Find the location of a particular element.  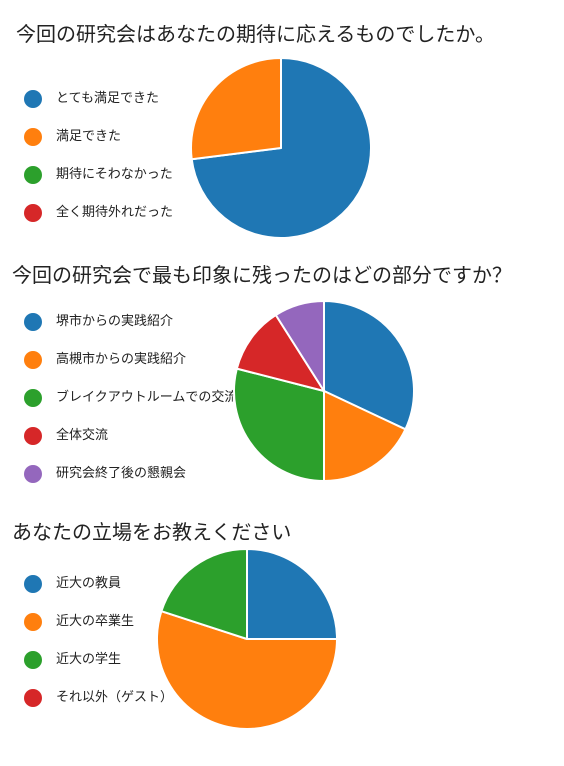

legend-label: 近大の学生 is located at coordinates (89, 659).